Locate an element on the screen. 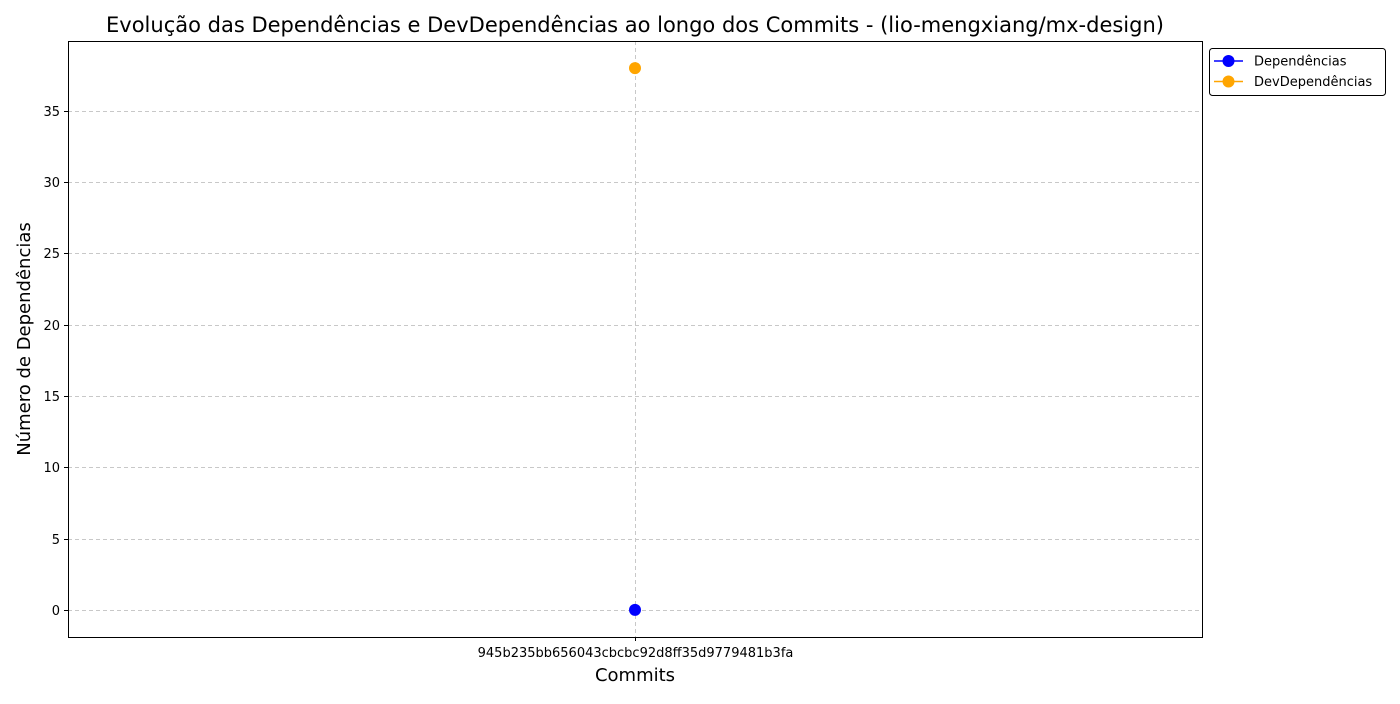 Image resolution: width=1400 pixels, height=704 pixels. legend-label-0: Dependências is located at coordinates (1300, 62).